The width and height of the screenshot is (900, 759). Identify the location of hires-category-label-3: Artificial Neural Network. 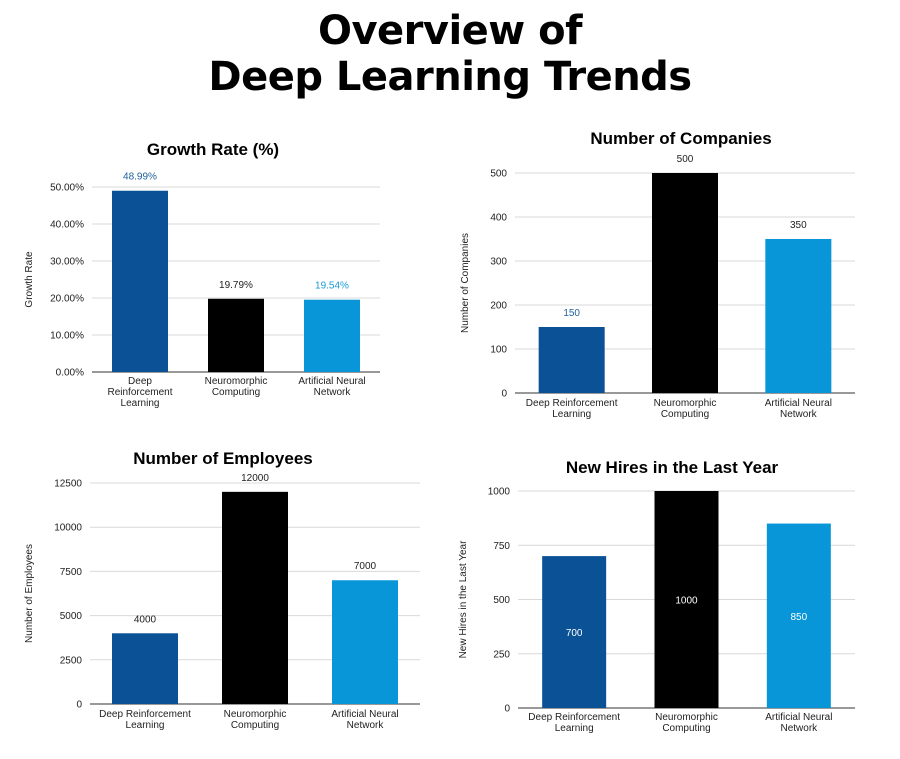
(798, 723).